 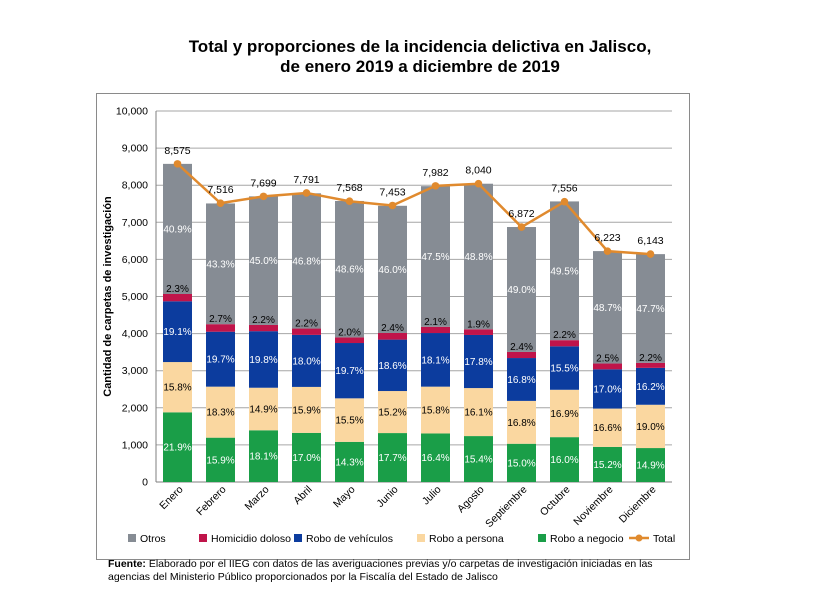 I want to click on data-label: 15.2%, so click(x=607, y=465).